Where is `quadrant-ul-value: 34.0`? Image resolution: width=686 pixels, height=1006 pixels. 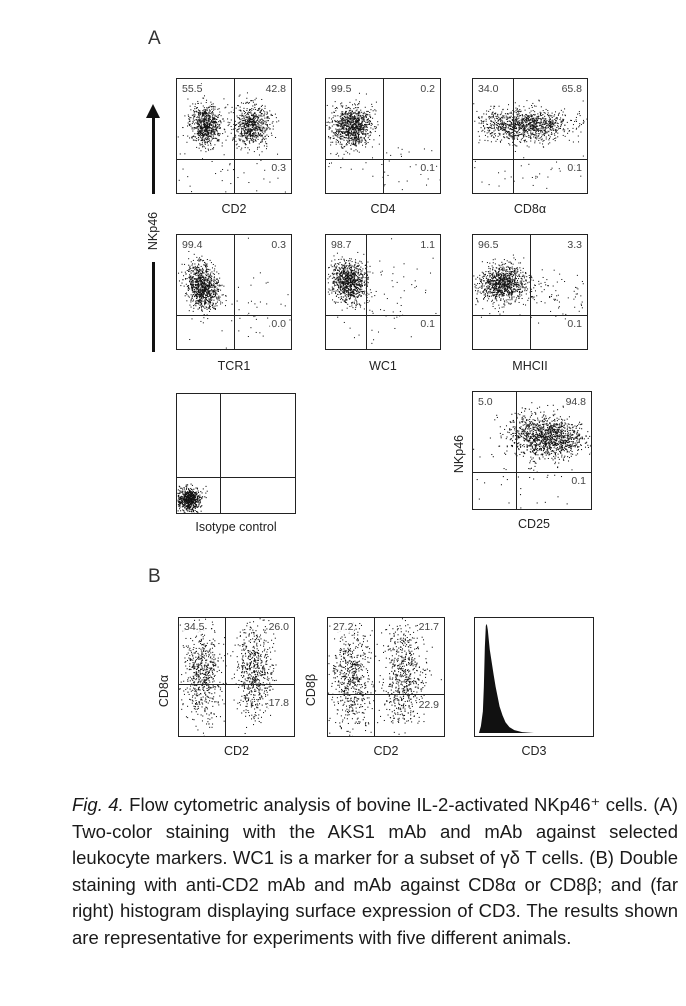
quadrant-ul-value: 34.0 is located at coordinates (488, 89).